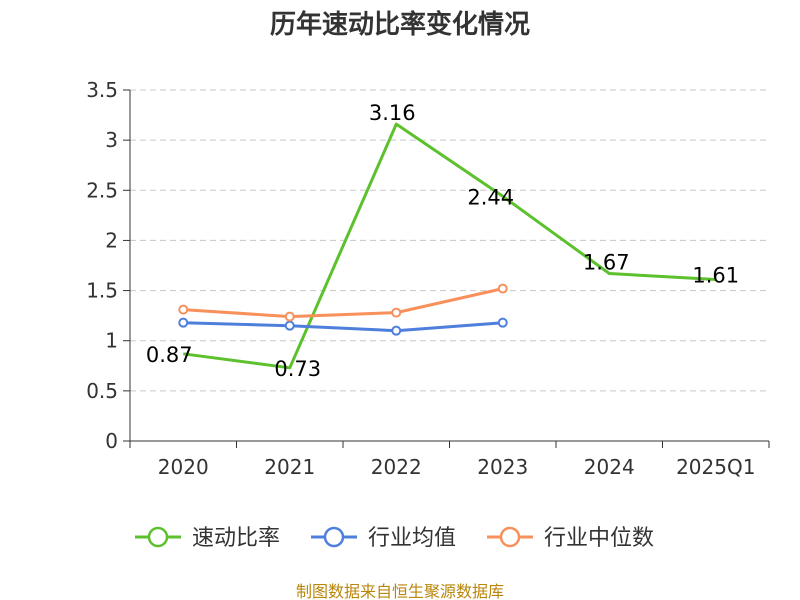 This screenshot has width=800, height=600. I want to click on legend-item: 行业均值, so click(383, 538).